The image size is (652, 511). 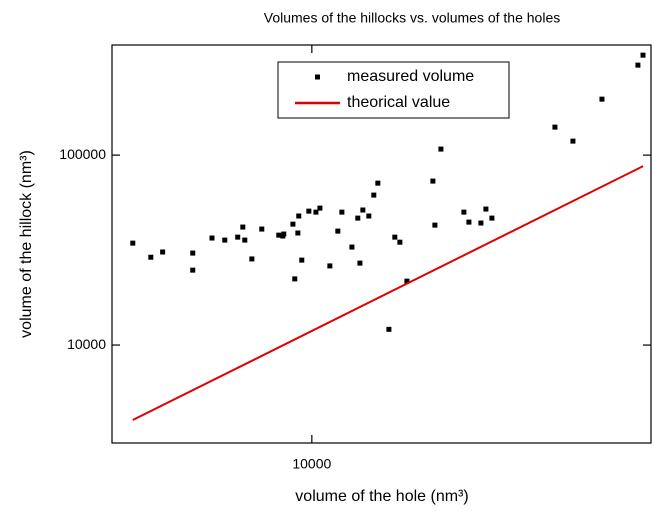 I want to click on x-axis-label: volume of the hole (nm³), so click(x=381, y=496).